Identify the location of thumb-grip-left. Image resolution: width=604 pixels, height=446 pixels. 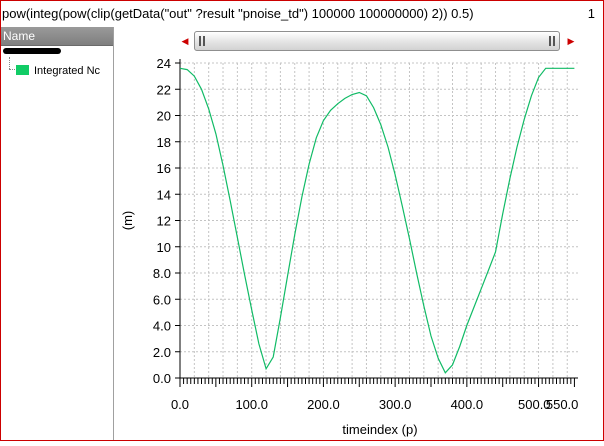
(200, 41).